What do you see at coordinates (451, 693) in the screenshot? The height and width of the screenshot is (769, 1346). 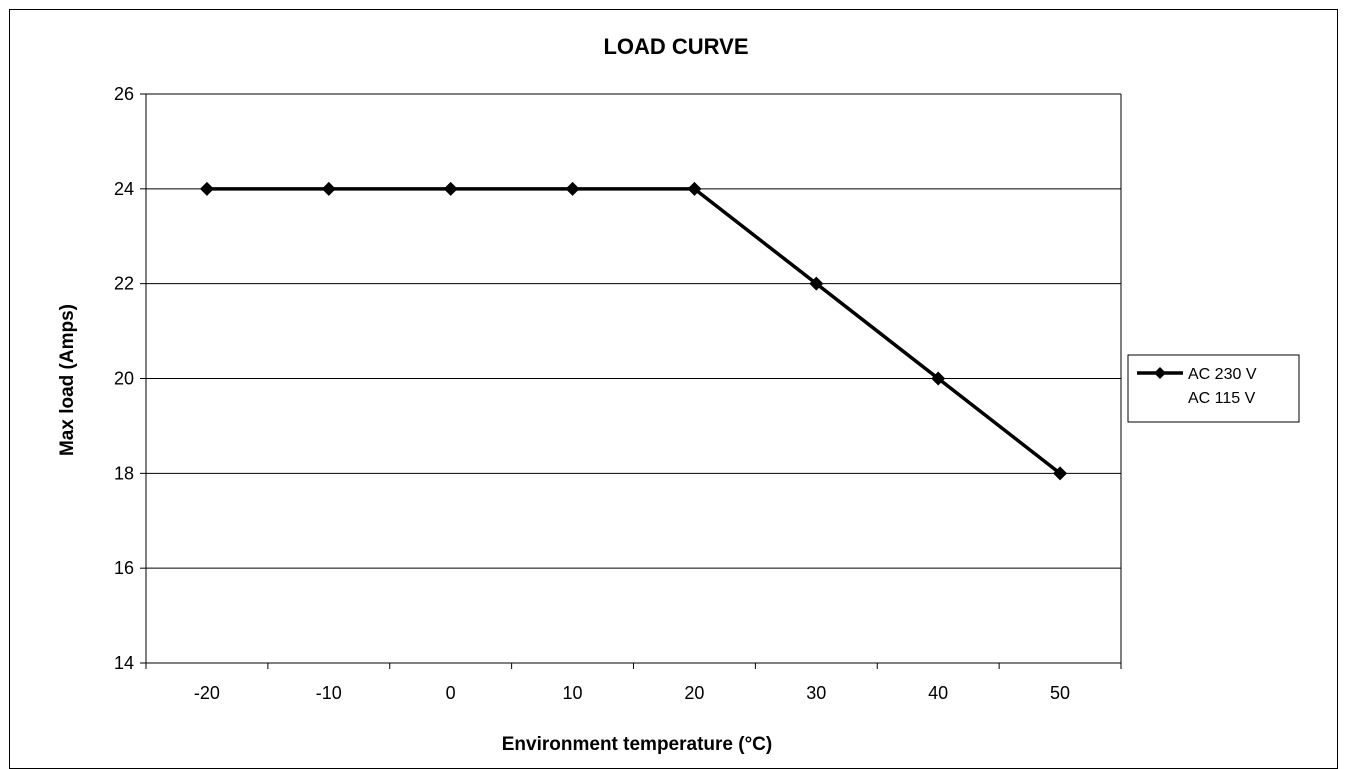 I see `x-tick-label: 0` at bounding box center [451, 693].